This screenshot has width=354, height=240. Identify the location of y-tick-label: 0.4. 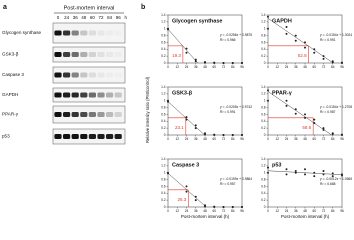
(163, 193).